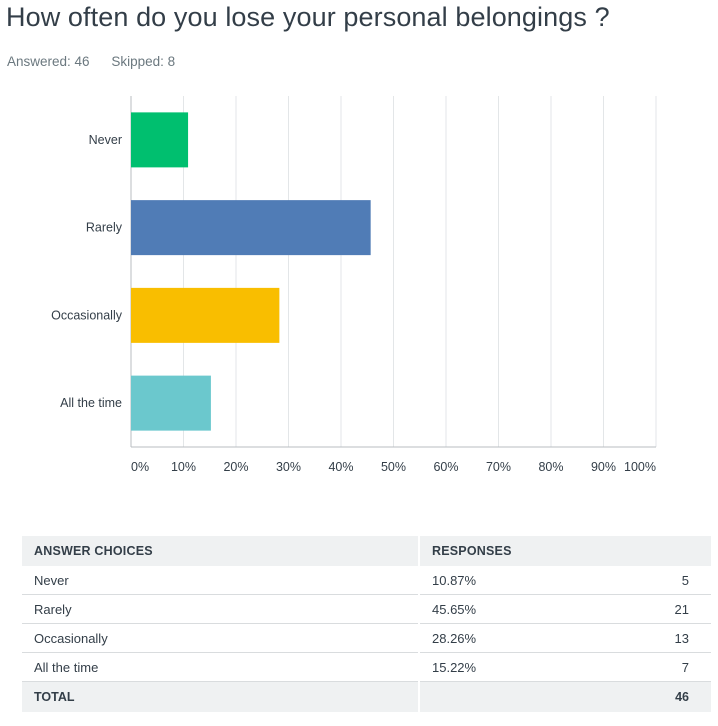  What do you see at coordinates (603, 467) in the screenshot?
I see `x-tick-label: 90%` at bounding box center [603, 467].